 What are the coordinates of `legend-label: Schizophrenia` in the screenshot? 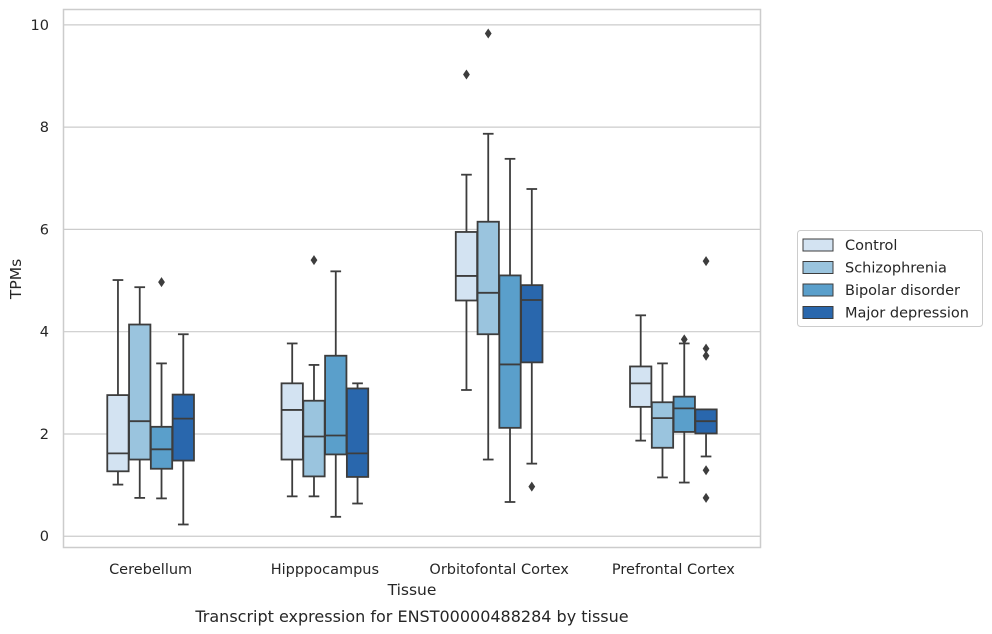 It's located at (896, 269).